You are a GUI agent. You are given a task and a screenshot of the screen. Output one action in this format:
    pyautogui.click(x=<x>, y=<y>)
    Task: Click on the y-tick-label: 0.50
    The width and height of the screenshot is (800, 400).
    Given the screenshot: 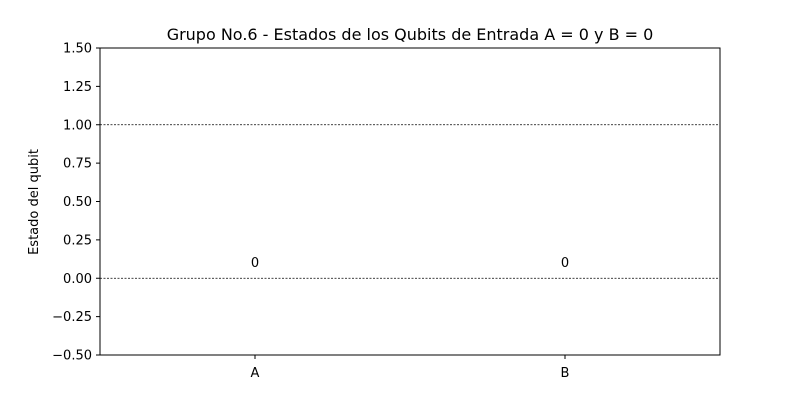 What is the action you would take?
    pyautogui.click(x=77, y=202)
    